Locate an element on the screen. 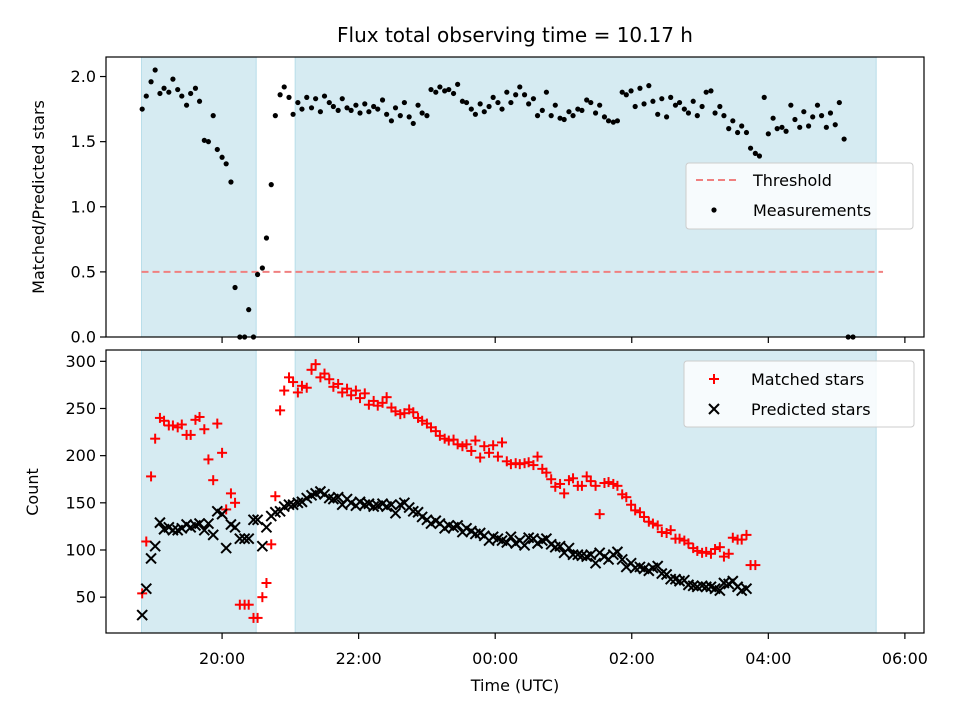 The height and width of the screenshot is (720, 960). bottom-y-axis: 50 100 150 200 250 300 is located at coordinates (85, 479).